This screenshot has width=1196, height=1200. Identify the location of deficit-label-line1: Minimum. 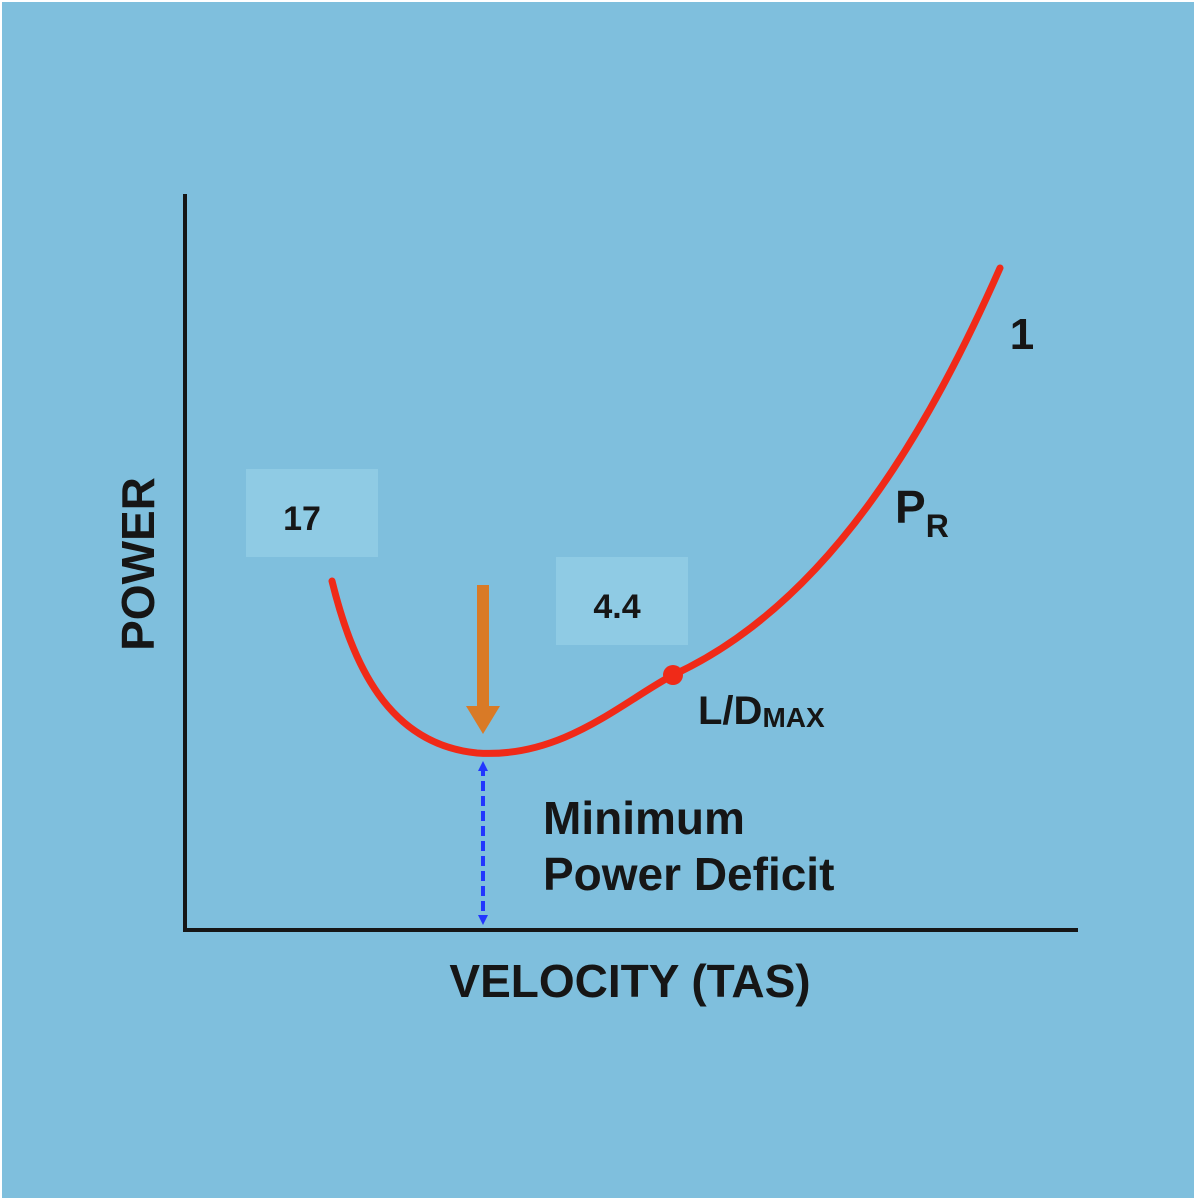
(644, 818).